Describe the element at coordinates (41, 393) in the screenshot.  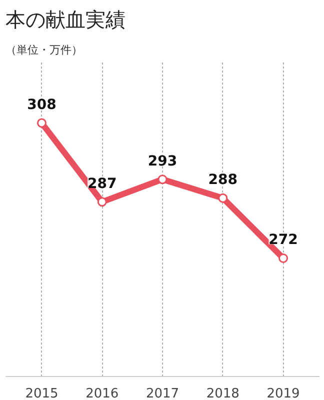
I see `x-tick-label: 2015` at that location.